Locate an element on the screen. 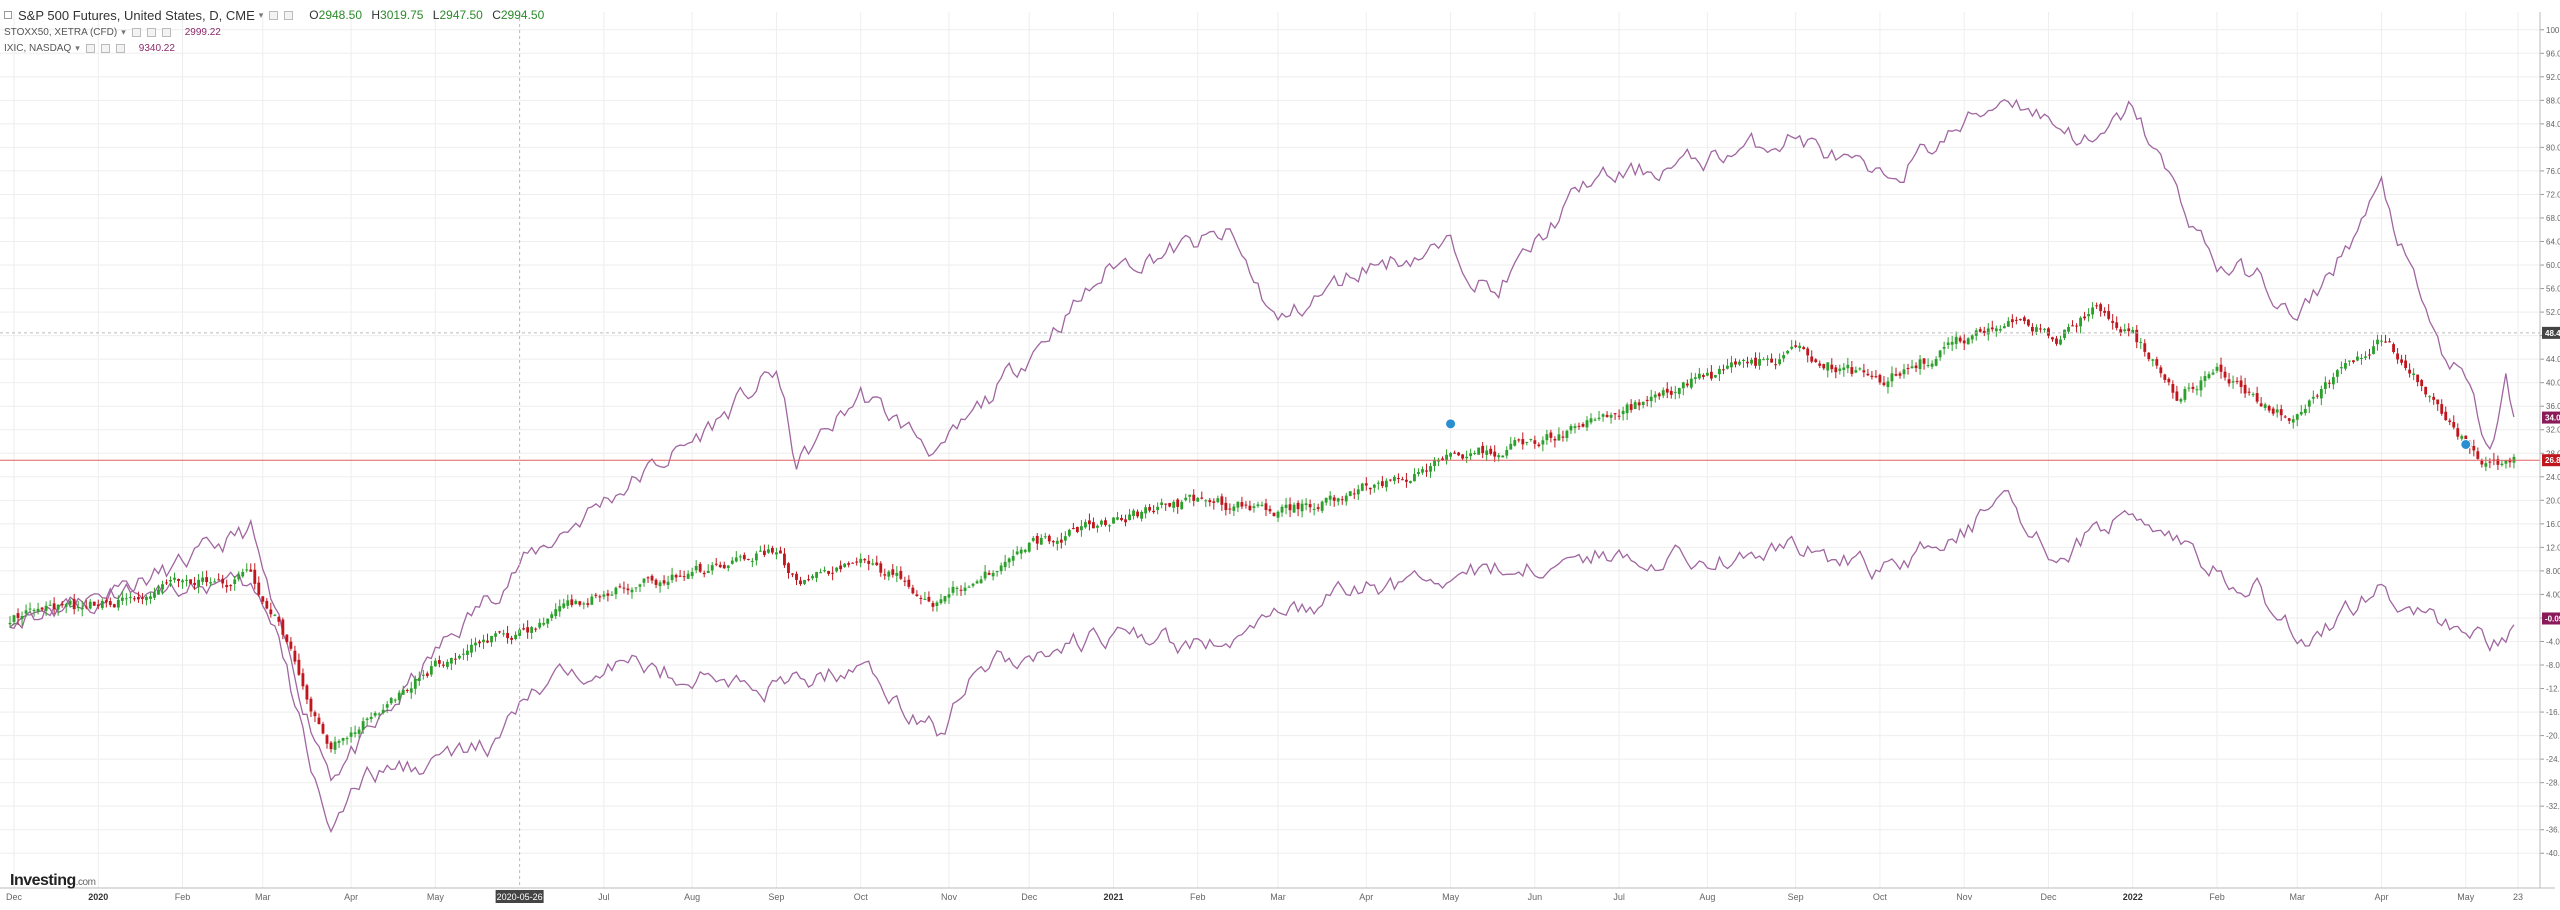 This screenshot has width=2560, height=910. x-tick-label: 2021 is located at coordinates (1113, 897).